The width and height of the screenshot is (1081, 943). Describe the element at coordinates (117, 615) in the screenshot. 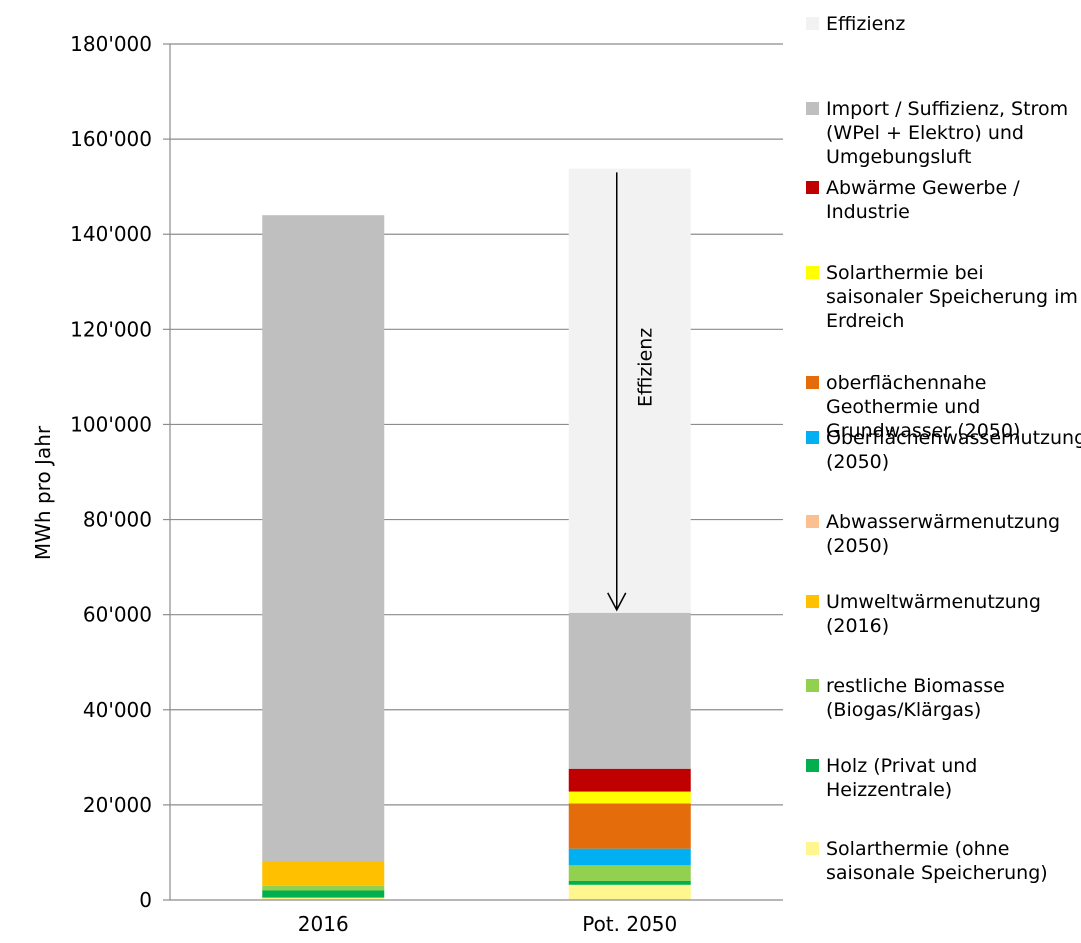

I see `y-tick-label: 60'000` at that location.